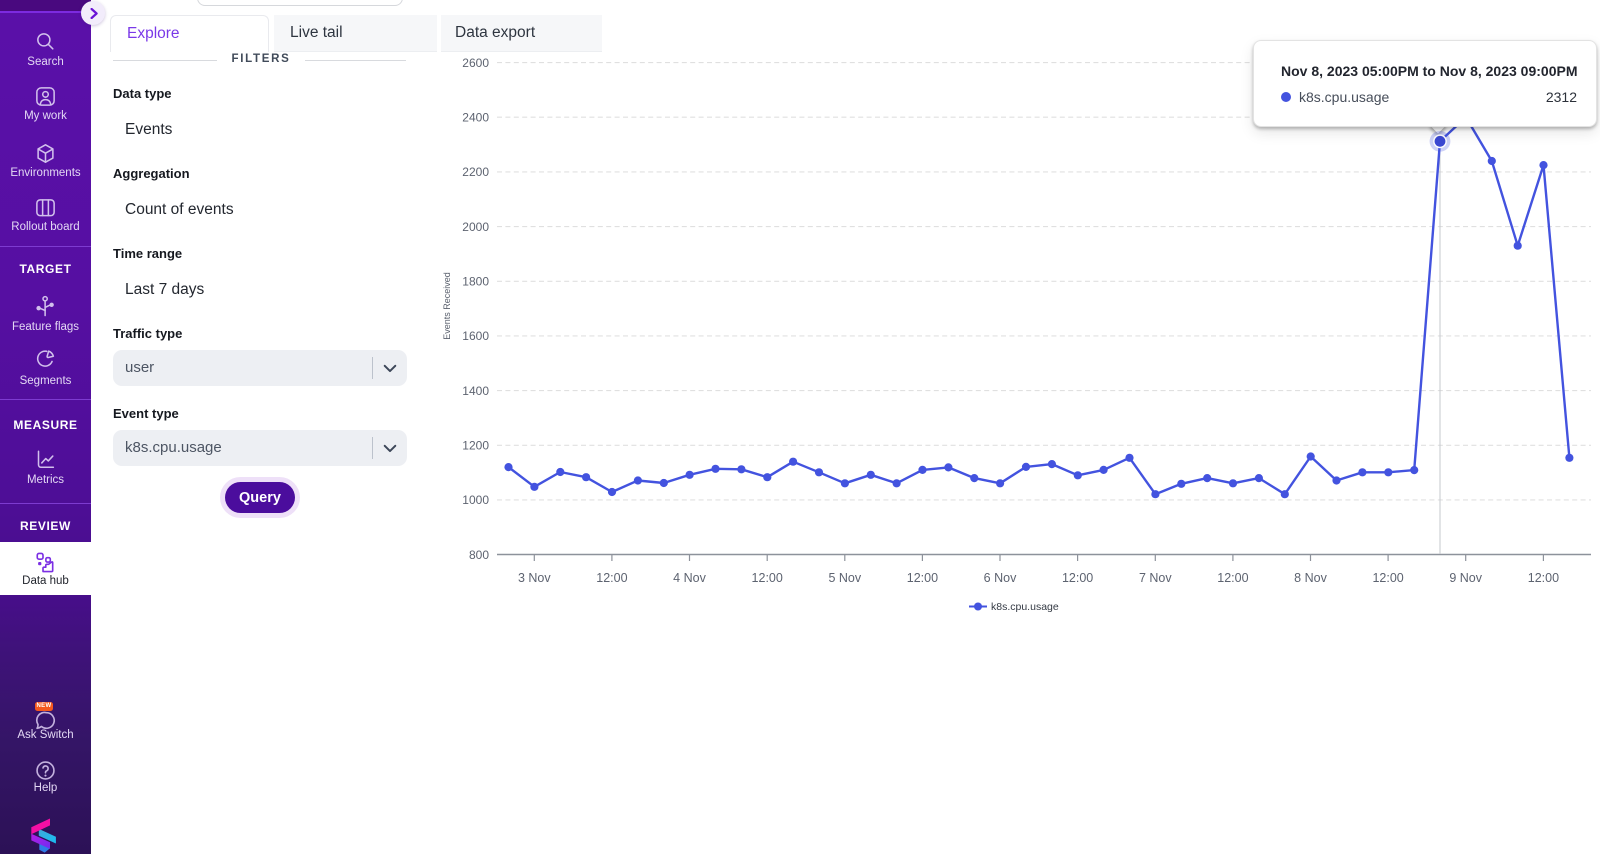 This screenshot has height=854, width=1600. I want to click on svg-text: 2400, so click(475, 117).